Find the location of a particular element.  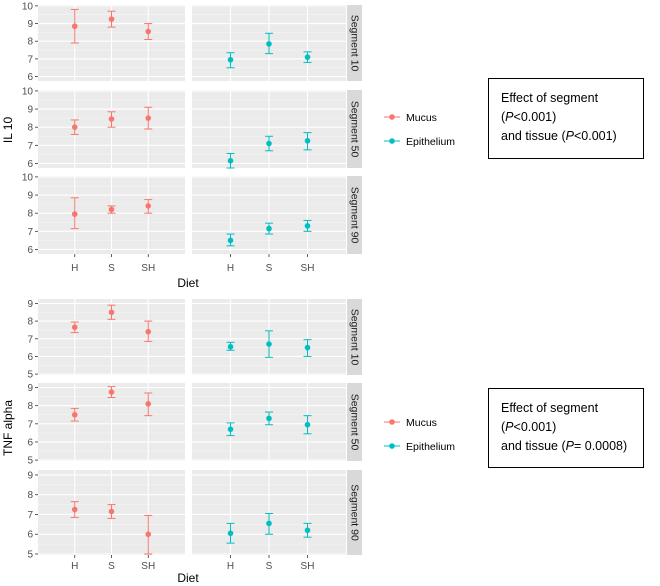

facet-strip-label: Segment 90 is located at coordinates (355, 512).